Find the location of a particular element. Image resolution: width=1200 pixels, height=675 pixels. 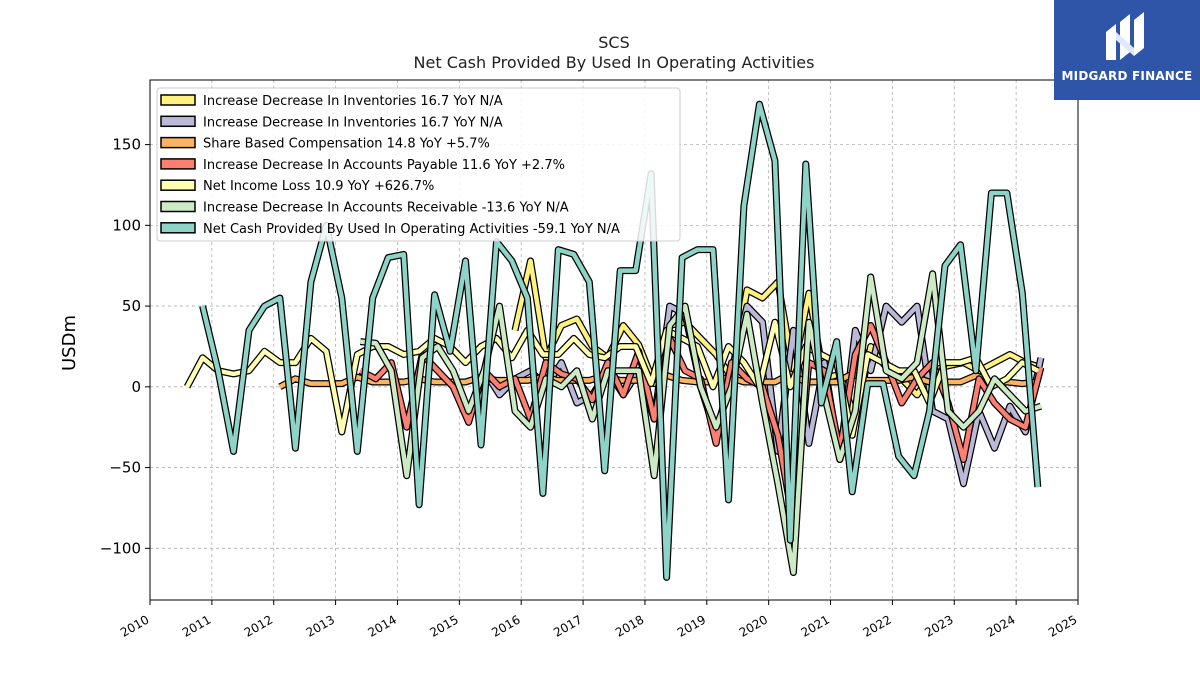

brand-logo: MIDGARD FINANCE is located at coordinates (1127, 50).